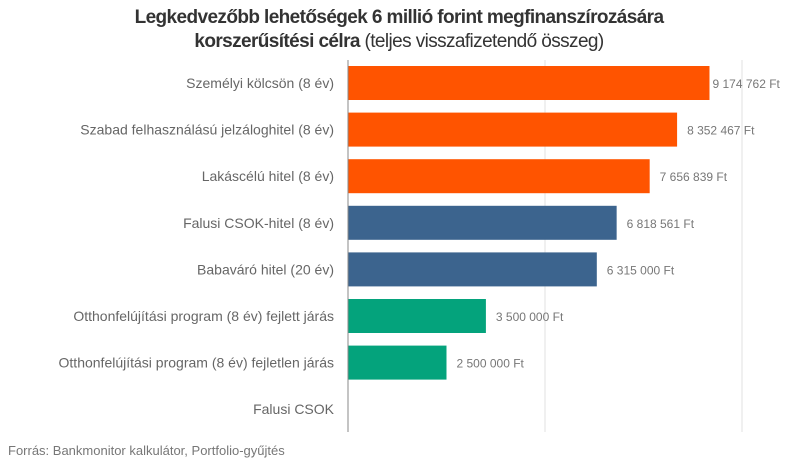 This screenshot has width=798, height=461. Describe the element at coordinates (294, 409) in the screenshot. I see `category-label: Falusi CSOK` at that location.